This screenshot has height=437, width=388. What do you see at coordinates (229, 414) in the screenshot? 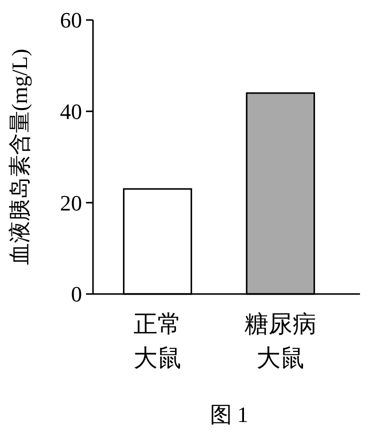
I see `text: 图 1` at bounding box center [229, 414].